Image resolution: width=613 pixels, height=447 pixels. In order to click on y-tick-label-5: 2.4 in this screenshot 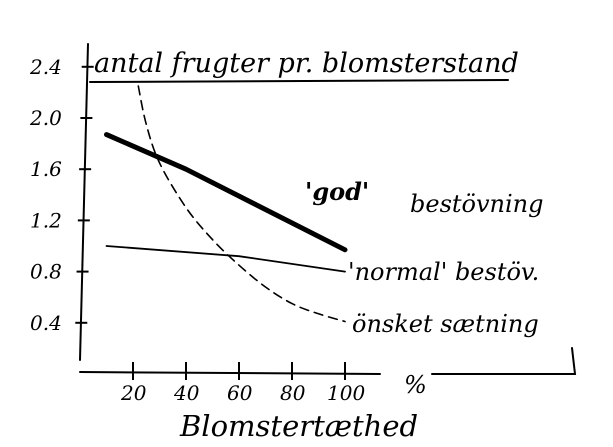, I will do `click(45, 67)`.